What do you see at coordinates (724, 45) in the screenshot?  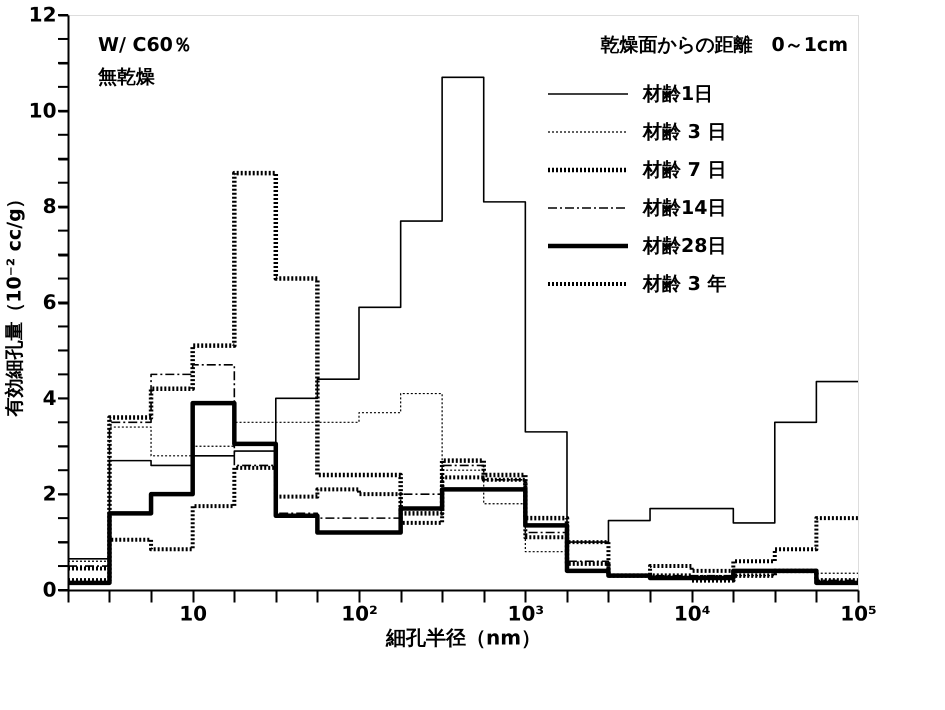 I see `annotation: 乾燥面からの距離 0～1cm` at bounding box center [724, 45].